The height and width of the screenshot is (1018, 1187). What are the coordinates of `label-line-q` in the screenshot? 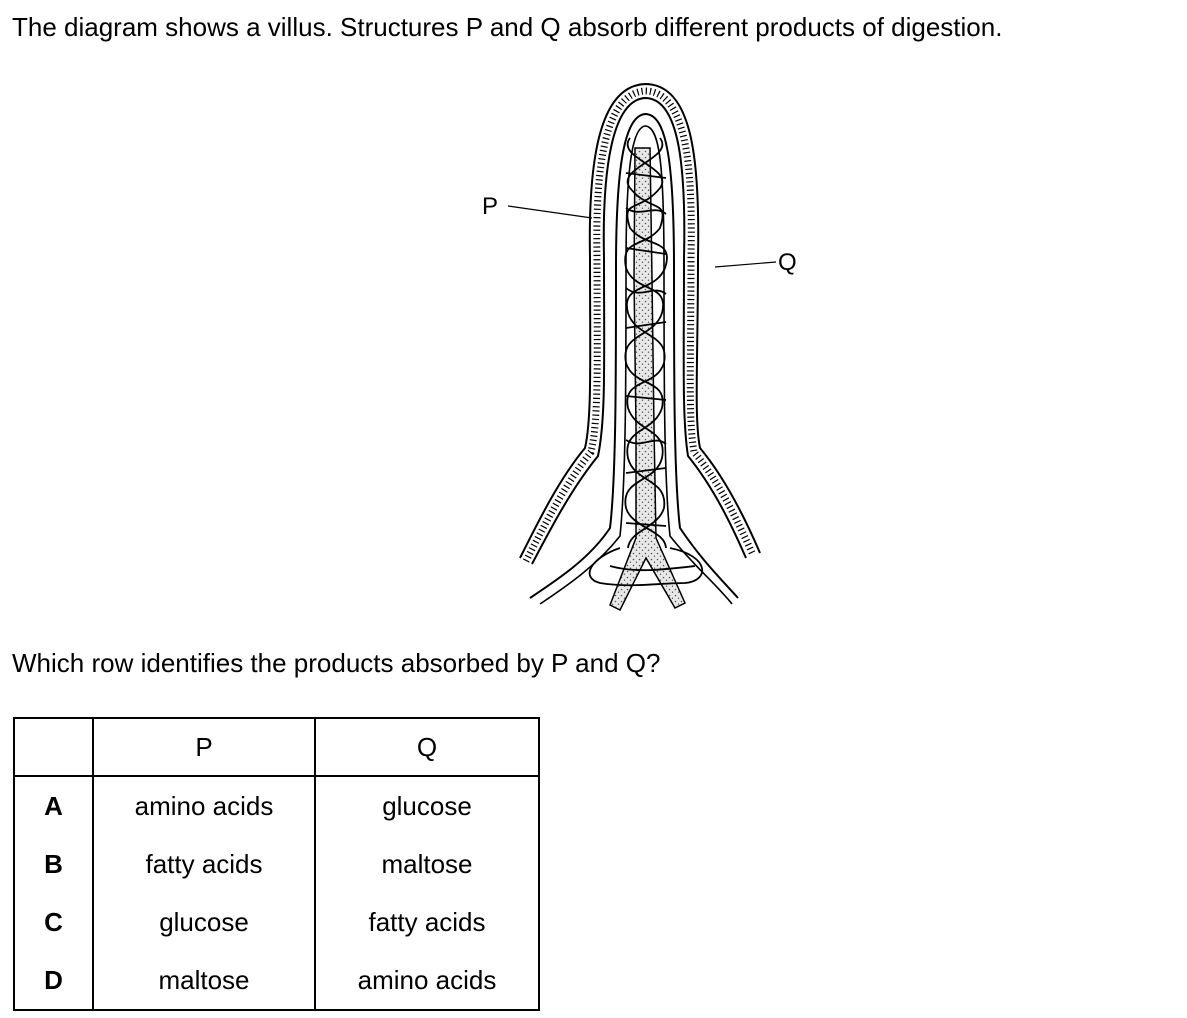 It's located at (745, 264).